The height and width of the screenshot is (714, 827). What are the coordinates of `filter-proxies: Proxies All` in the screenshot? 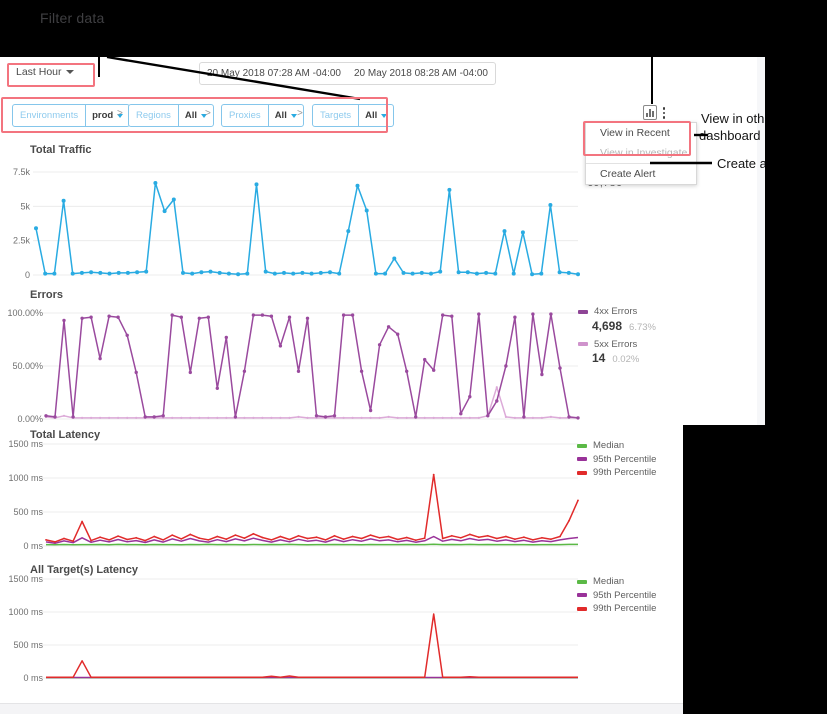 It's located at (262, 115).